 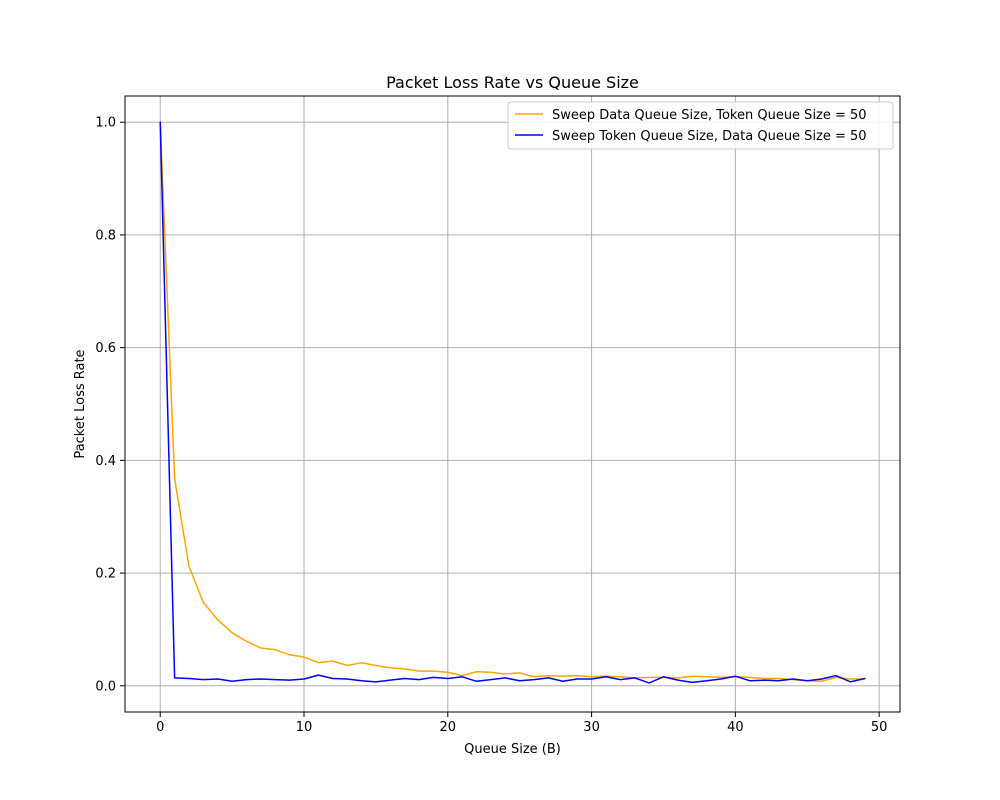 I want to click on x-tick-label: 30, so click(x=591, y=727).